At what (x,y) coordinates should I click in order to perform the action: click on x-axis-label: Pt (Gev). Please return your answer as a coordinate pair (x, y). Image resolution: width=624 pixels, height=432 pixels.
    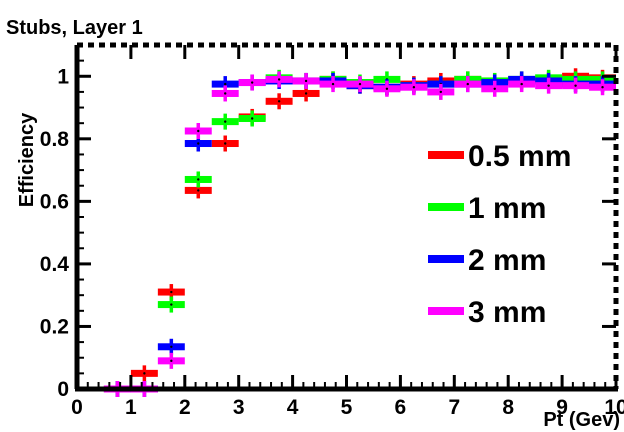
    Looking at the image, I should click on (581, 420).